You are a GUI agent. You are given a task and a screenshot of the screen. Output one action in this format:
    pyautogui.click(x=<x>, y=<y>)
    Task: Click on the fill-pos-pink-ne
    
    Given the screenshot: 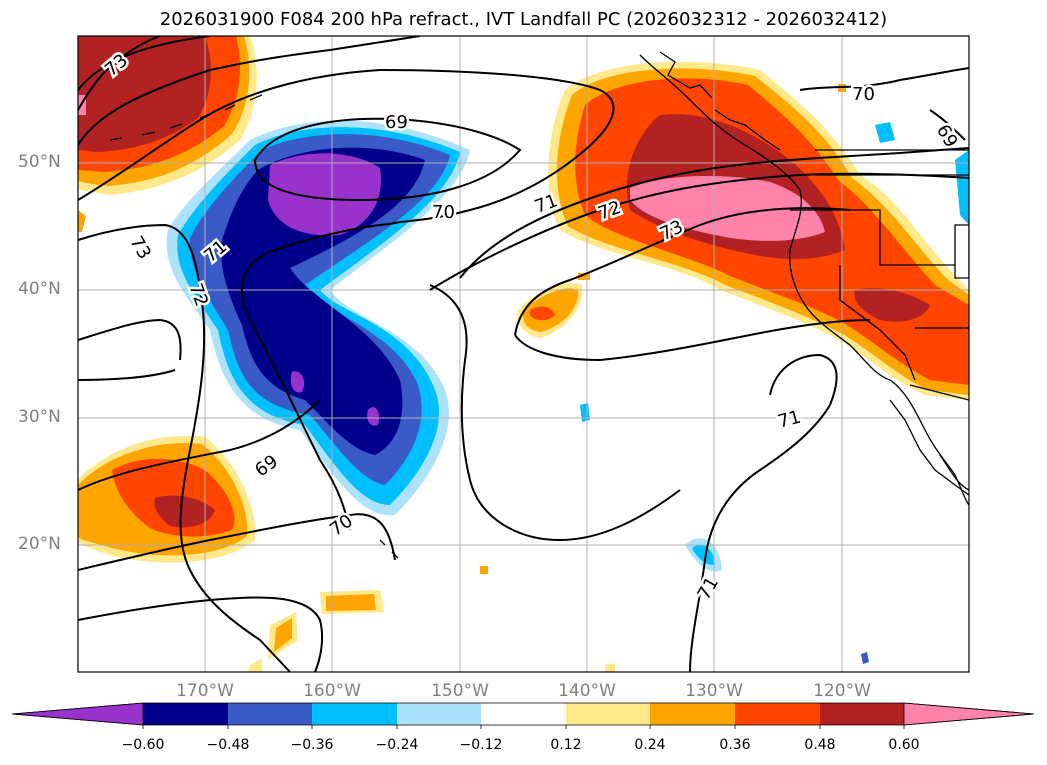 What is the action you would take?
    pyautogui.click(x=727, y=208)
    